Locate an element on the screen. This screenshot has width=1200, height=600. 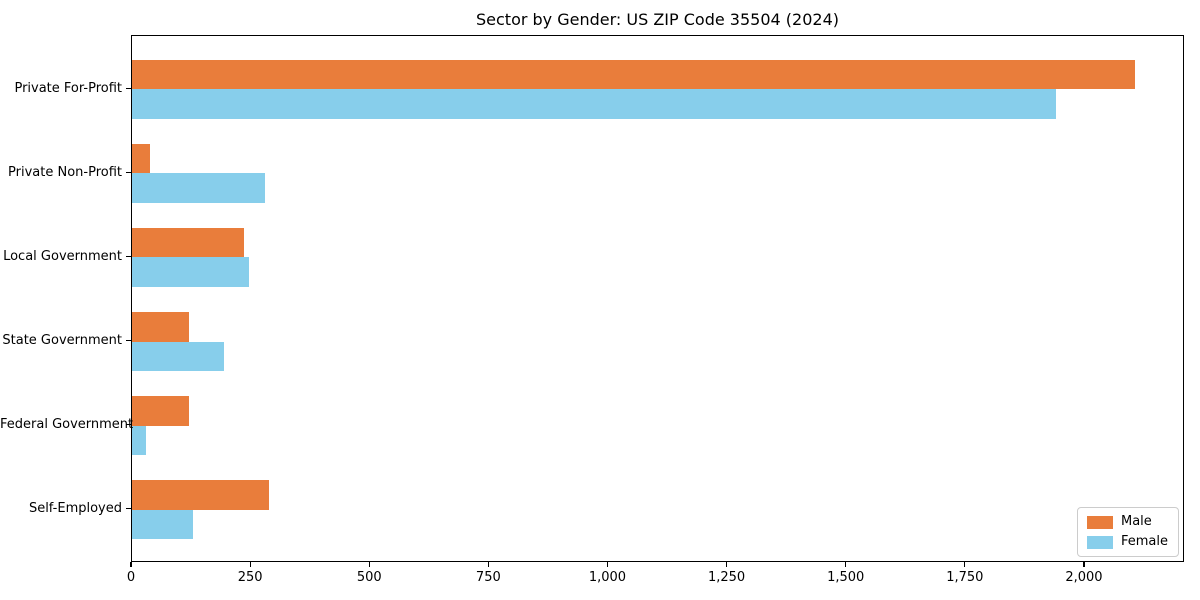
x-tick-label-1500: 1,500 is located at coordinates (846, 577).